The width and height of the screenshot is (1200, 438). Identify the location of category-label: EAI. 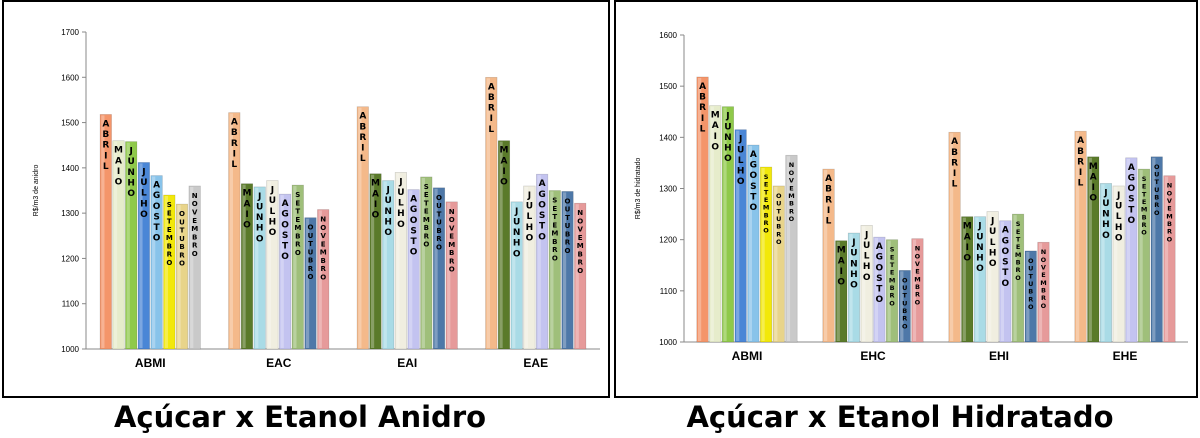
(407, 363).